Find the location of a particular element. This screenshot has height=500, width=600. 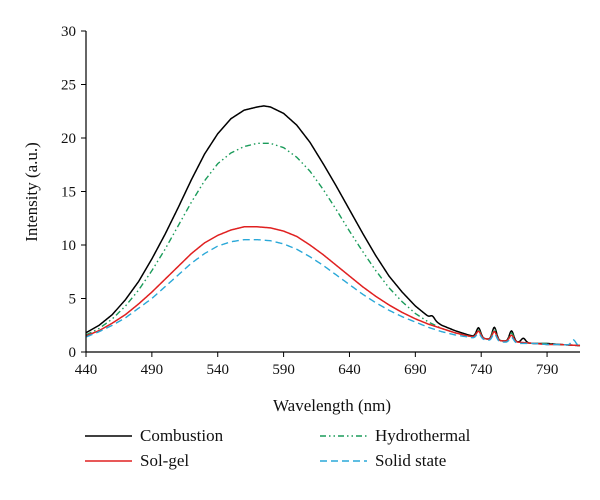

x-axis-label: Wavelength (nm) is located at coordinates (332, 405).